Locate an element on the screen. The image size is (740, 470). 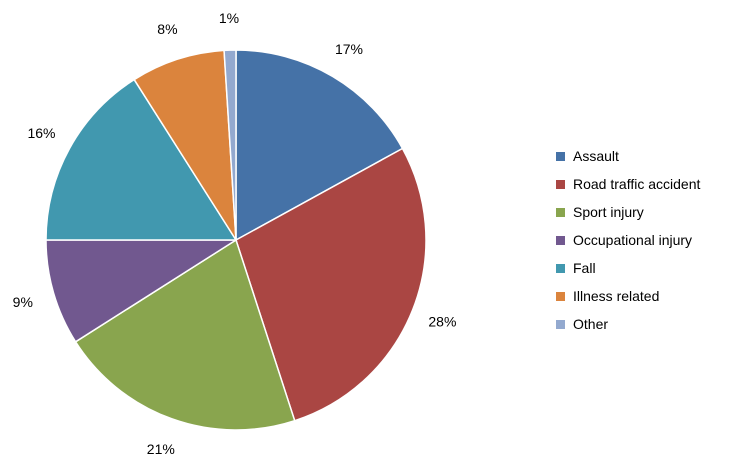
value-label-illness-related: 8% is located at coordinates (167, 29).